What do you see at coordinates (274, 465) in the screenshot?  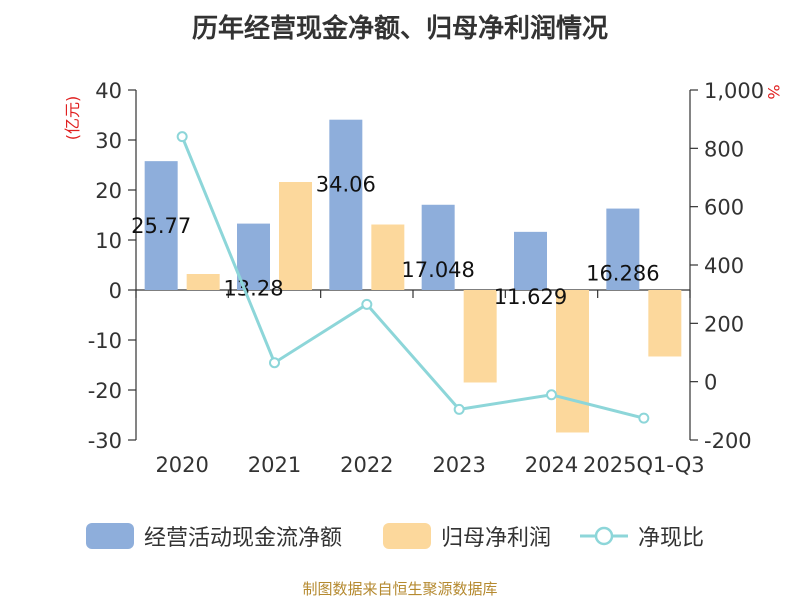 I see `x-tick-label: 2021` at bounding box center [274, 465].